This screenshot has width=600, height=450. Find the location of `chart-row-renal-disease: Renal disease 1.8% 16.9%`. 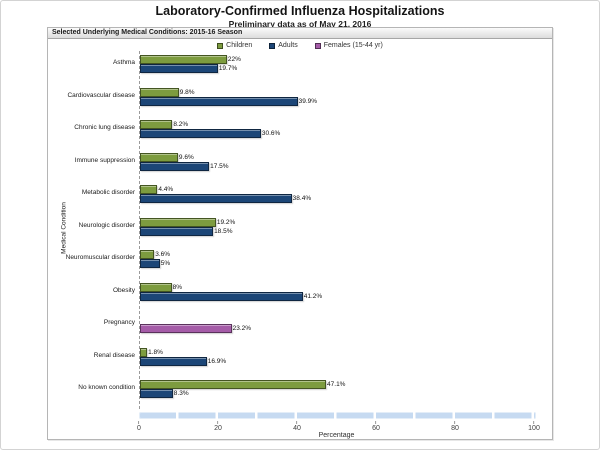

chart-row-renal-disease: Renal disease 1.8% 16.9% is located at coordinates (314, 360).